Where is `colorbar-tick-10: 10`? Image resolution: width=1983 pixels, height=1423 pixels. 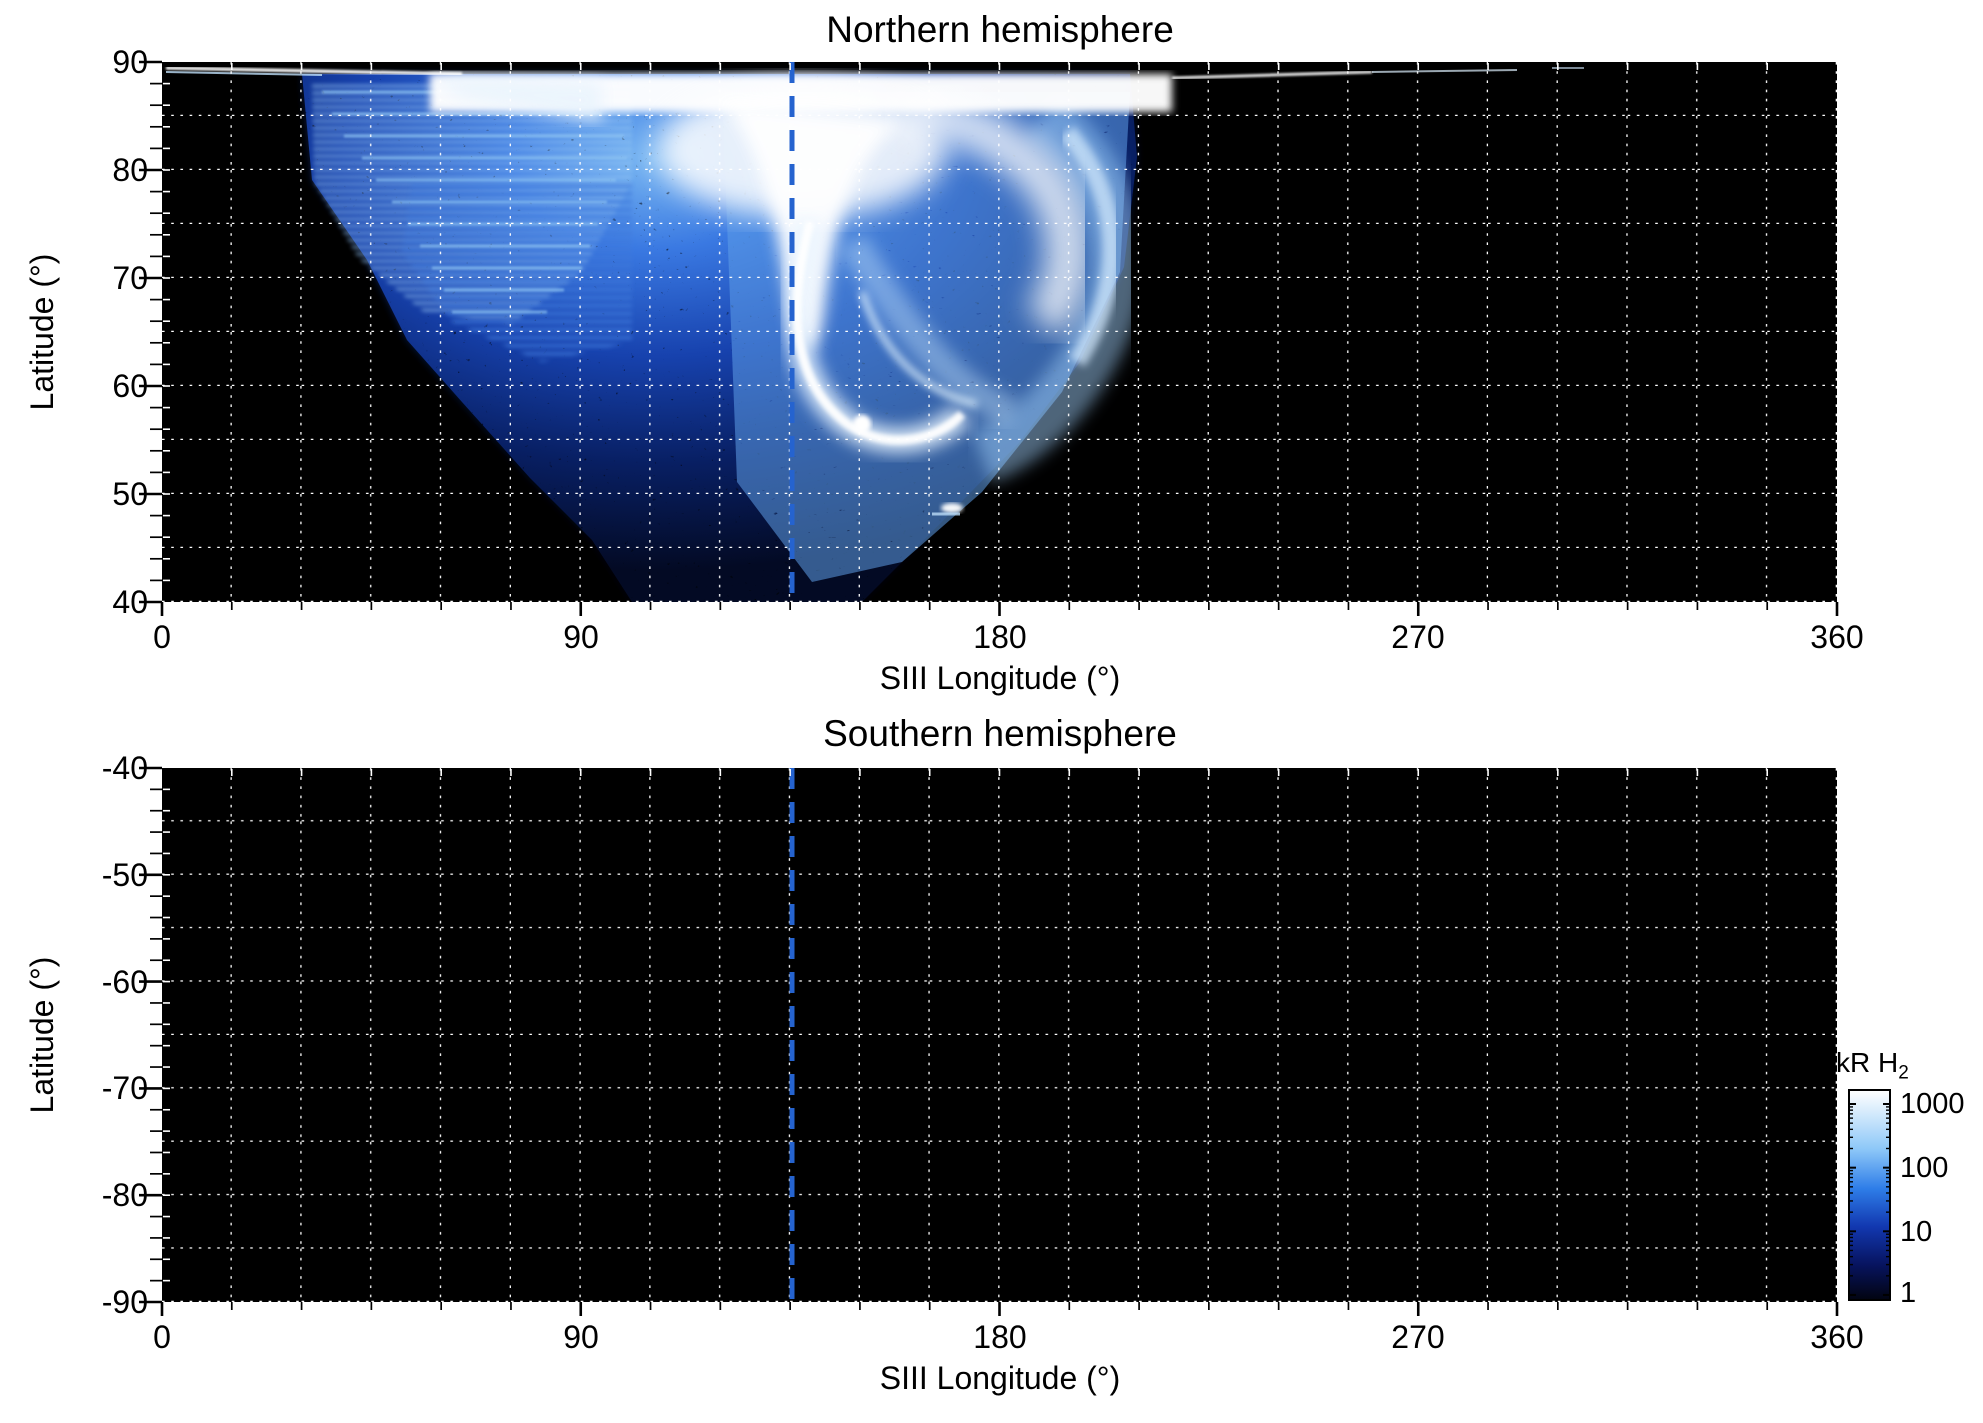
colorbar-tick-10: 10 is located at coordinates (1916, 1232).